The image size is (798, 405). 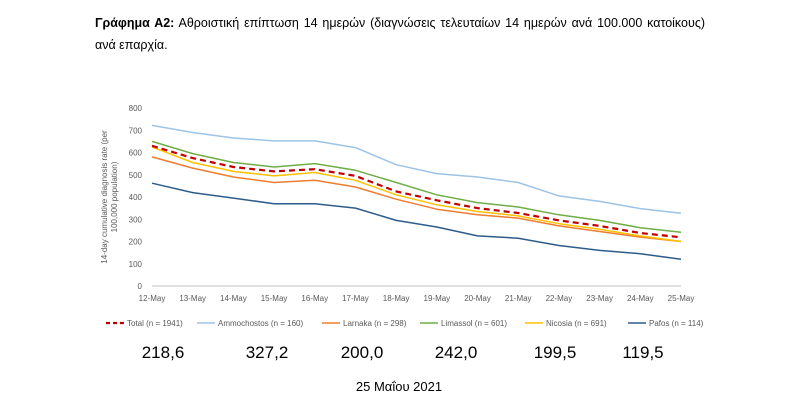 What do you see at coordinates (474, 323) in the screenshot?
I see `legend-label: Limassol (n = 601)` at bounding box center [474, 323].